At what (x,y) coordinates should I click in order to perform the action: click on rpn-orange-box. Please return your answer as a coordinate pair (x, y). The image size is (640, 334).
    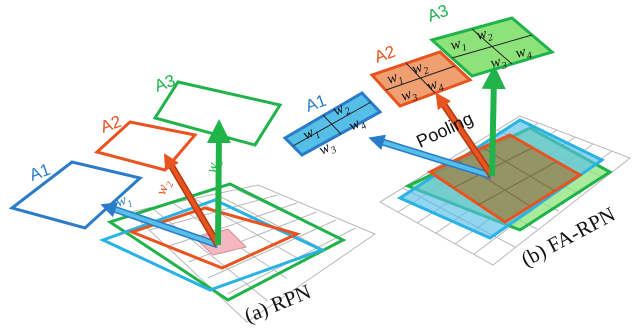
    Looking at the image, I should click on (214, 238).